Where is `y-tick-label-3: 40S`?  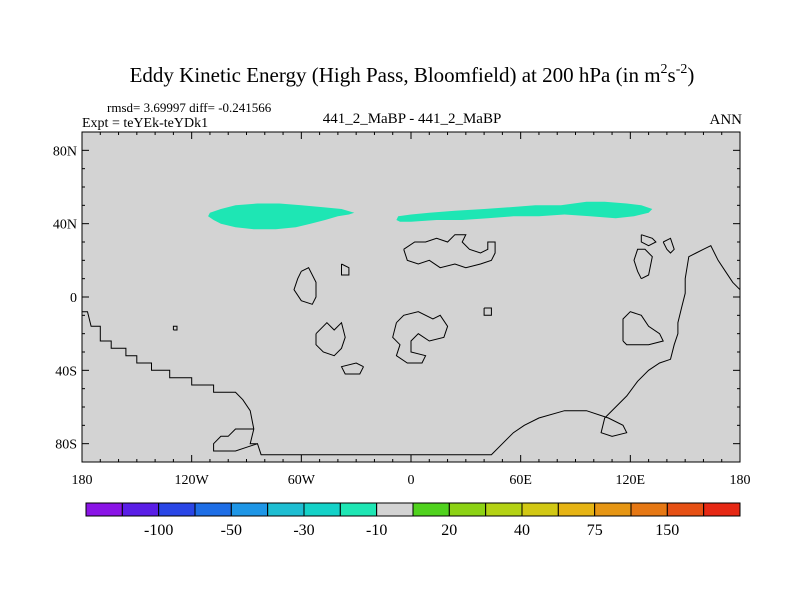 y-tick-label-3: 40S is located at coordinates (66, 371).